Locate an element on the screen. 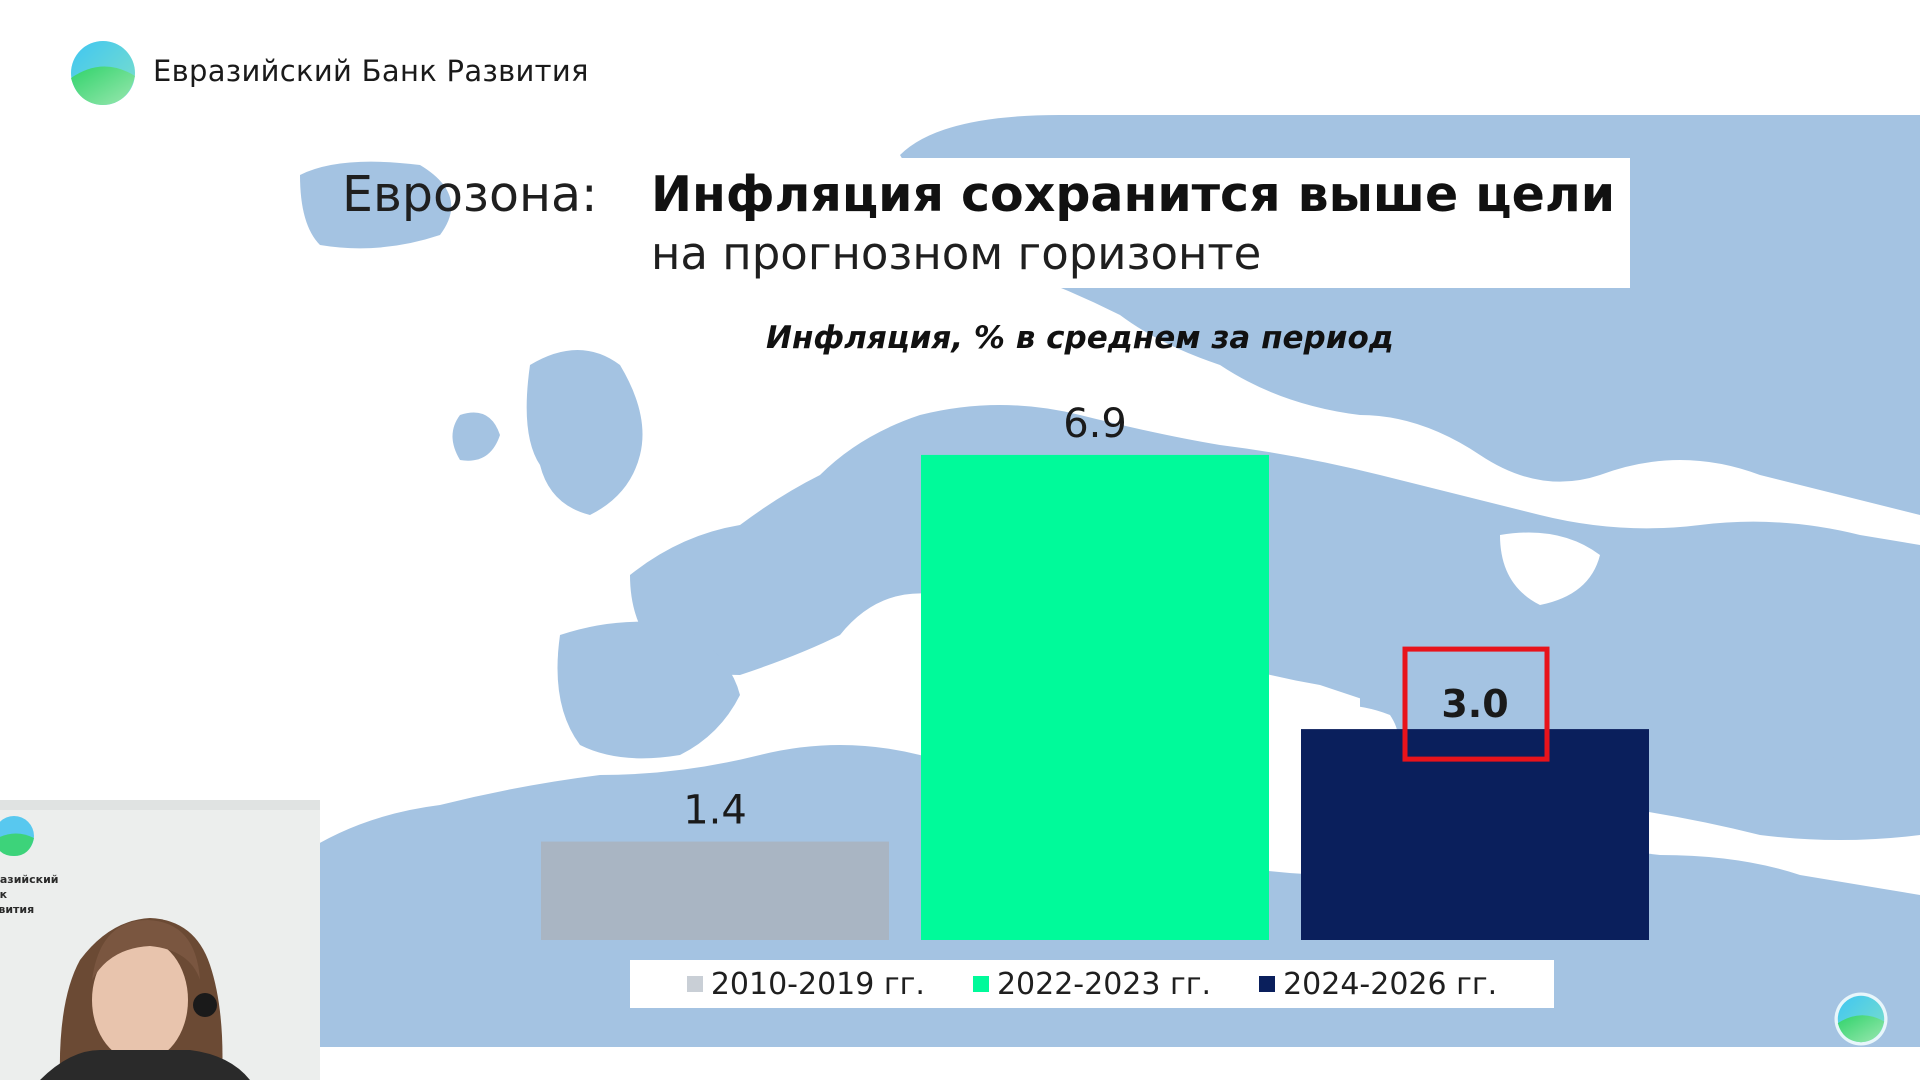  title-card is located at coordinates (1130, 223).